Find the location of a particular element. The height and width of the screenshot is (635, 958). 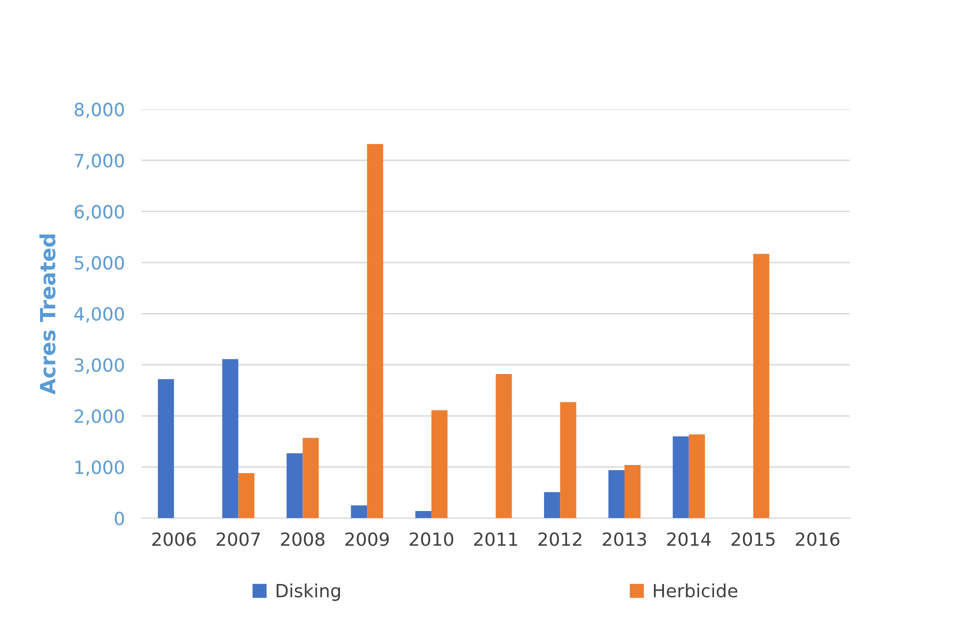

legend-label: Herbicide is located at coordinates (696, 590).